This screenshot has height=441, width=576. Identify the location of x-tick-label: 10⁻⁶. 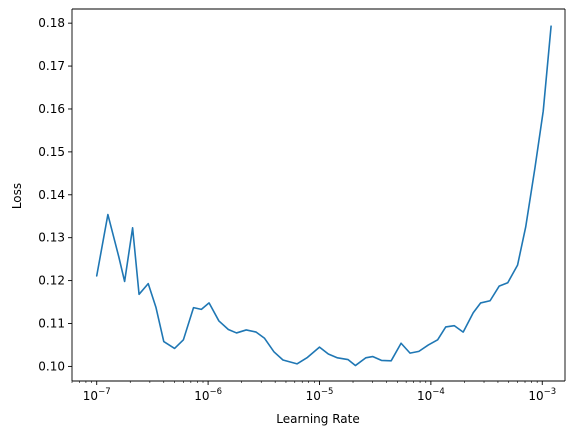
(208, 395).